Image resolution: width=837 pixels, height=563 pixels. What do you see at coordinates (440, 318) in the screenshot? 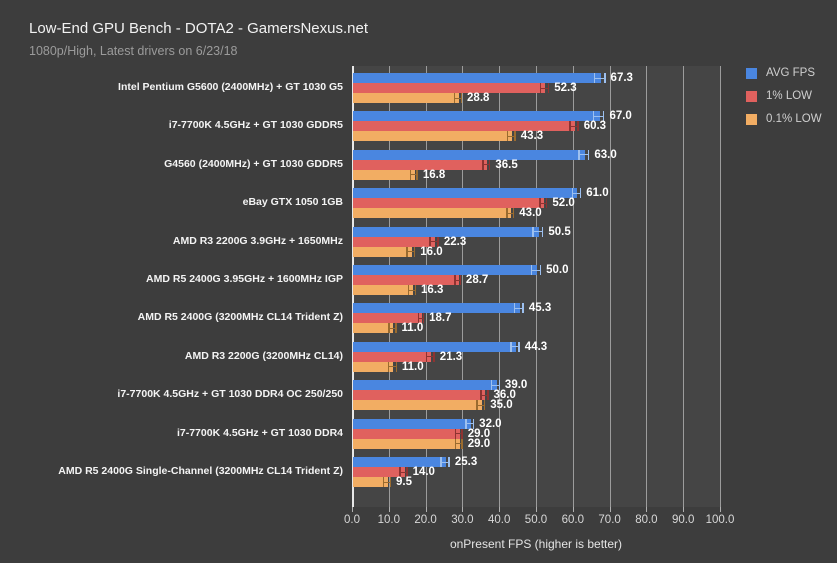
I see `value-label: 18.7` at bounding box center [440, 318].